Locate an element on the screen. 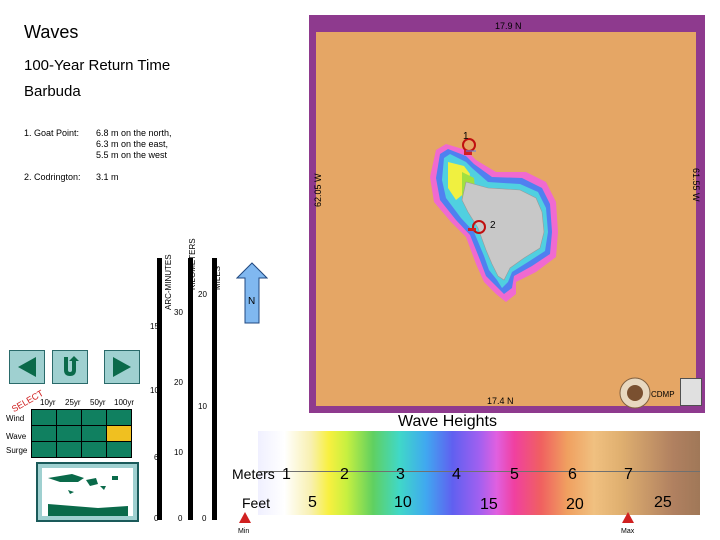  page-subtitle: 100-Year Return Time is located at coordinates (97, 65).